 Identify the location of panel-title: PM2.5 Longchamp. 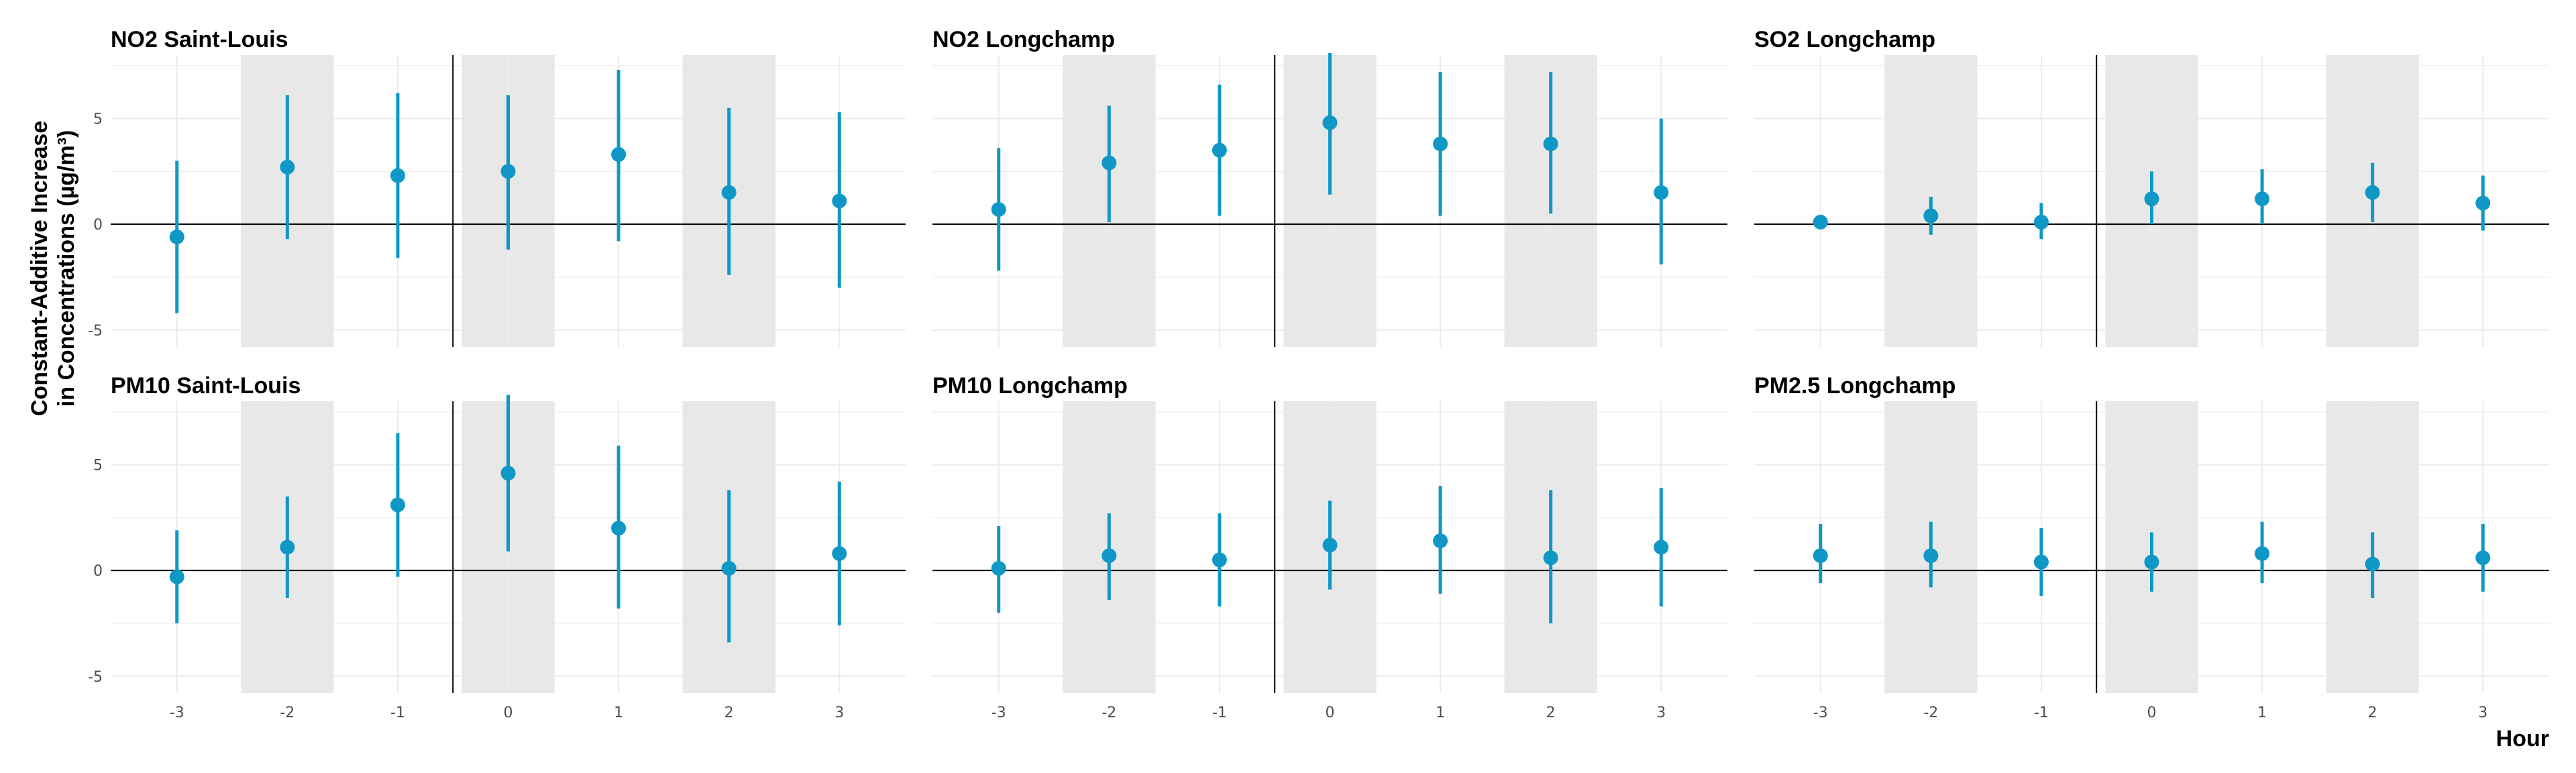
(1854, 386).